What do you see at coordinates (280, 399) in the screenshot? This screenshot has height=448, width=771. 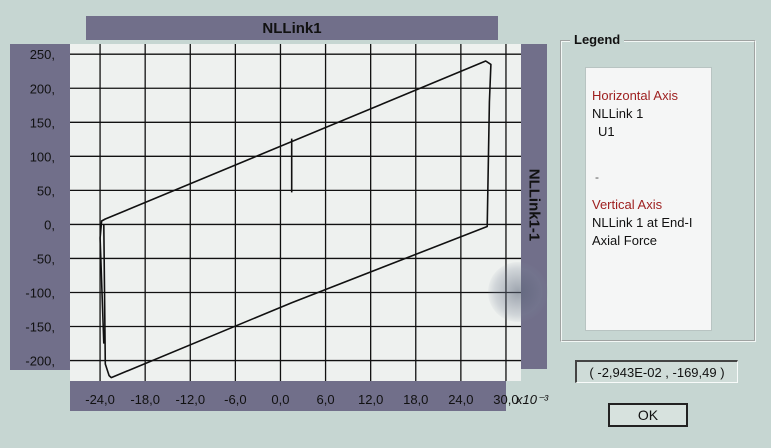 I see `x-tick-label: 0,0` at bounding box center [280, 399].